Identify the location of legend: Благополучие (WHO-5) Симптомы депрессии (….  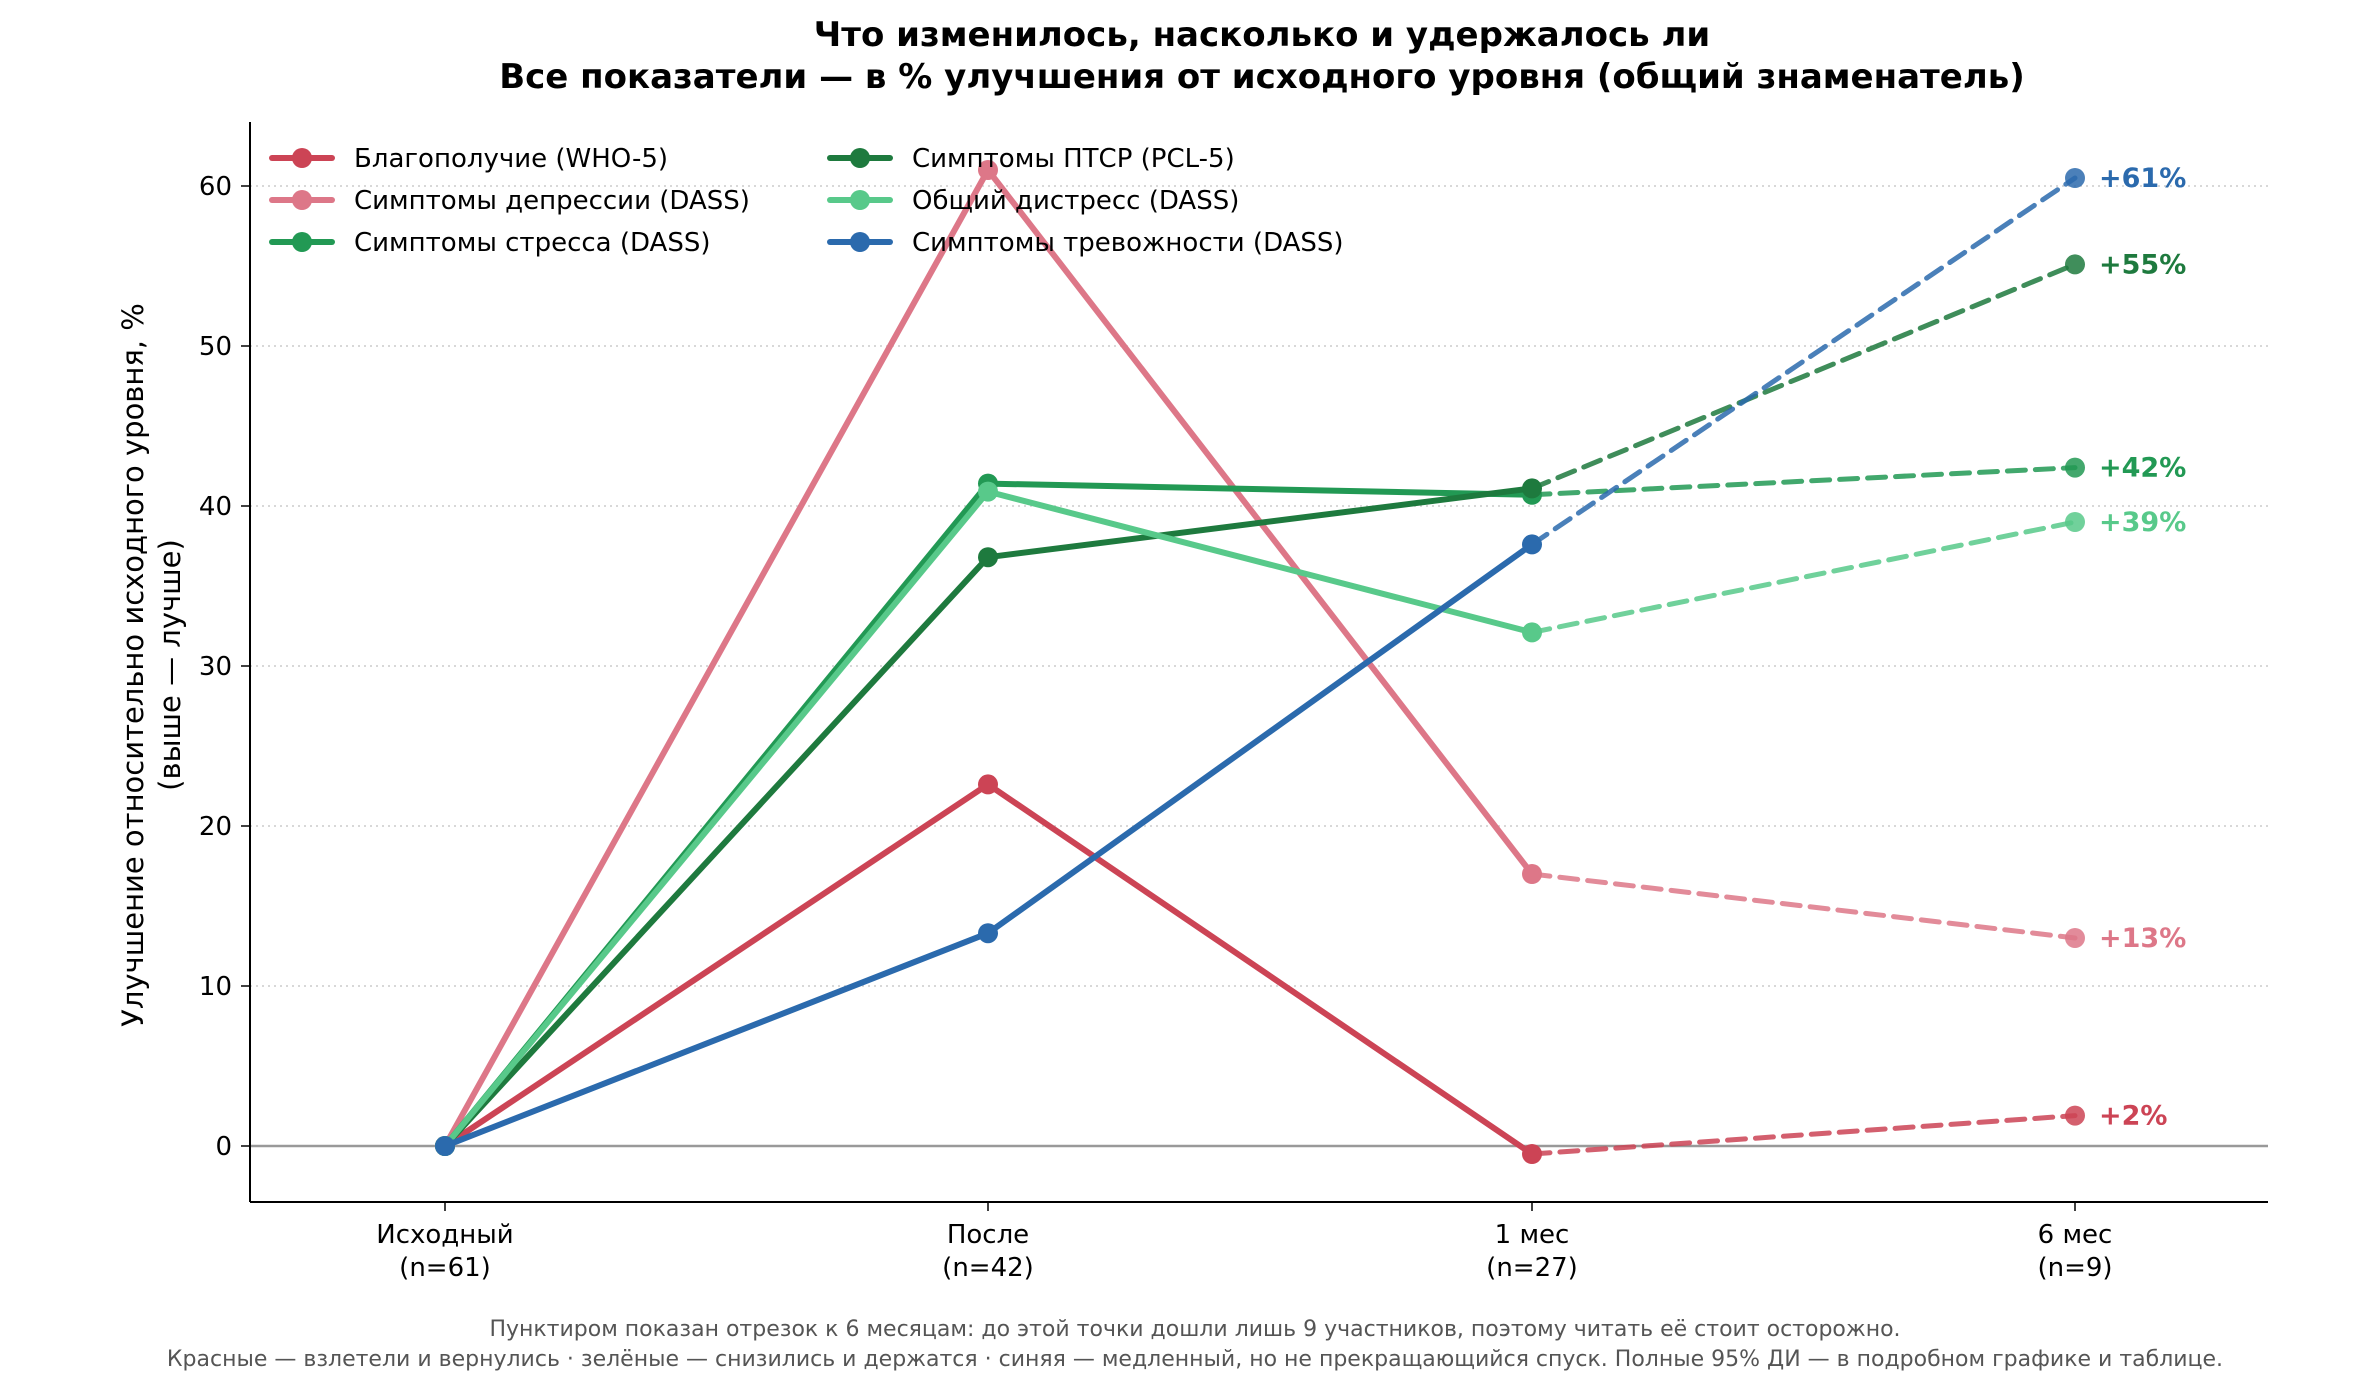
(806, 201).